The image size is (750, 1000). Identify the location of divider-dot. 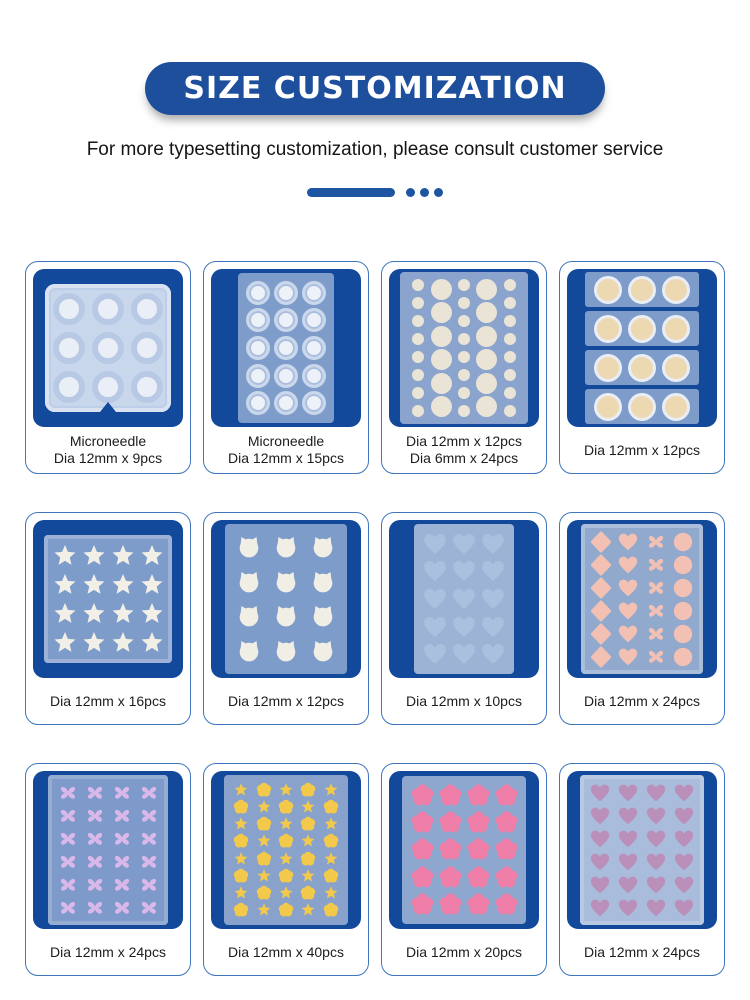
(424, 192).